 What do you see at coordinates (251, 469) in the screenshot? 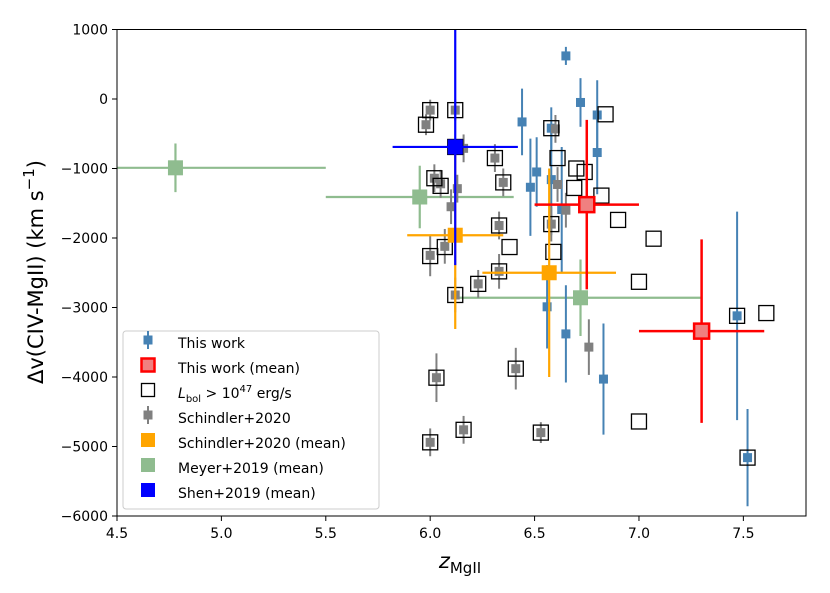
I see `legend-label-meyer-mean: Meyer+2019 (mean)` at bounding box center [251, 469].